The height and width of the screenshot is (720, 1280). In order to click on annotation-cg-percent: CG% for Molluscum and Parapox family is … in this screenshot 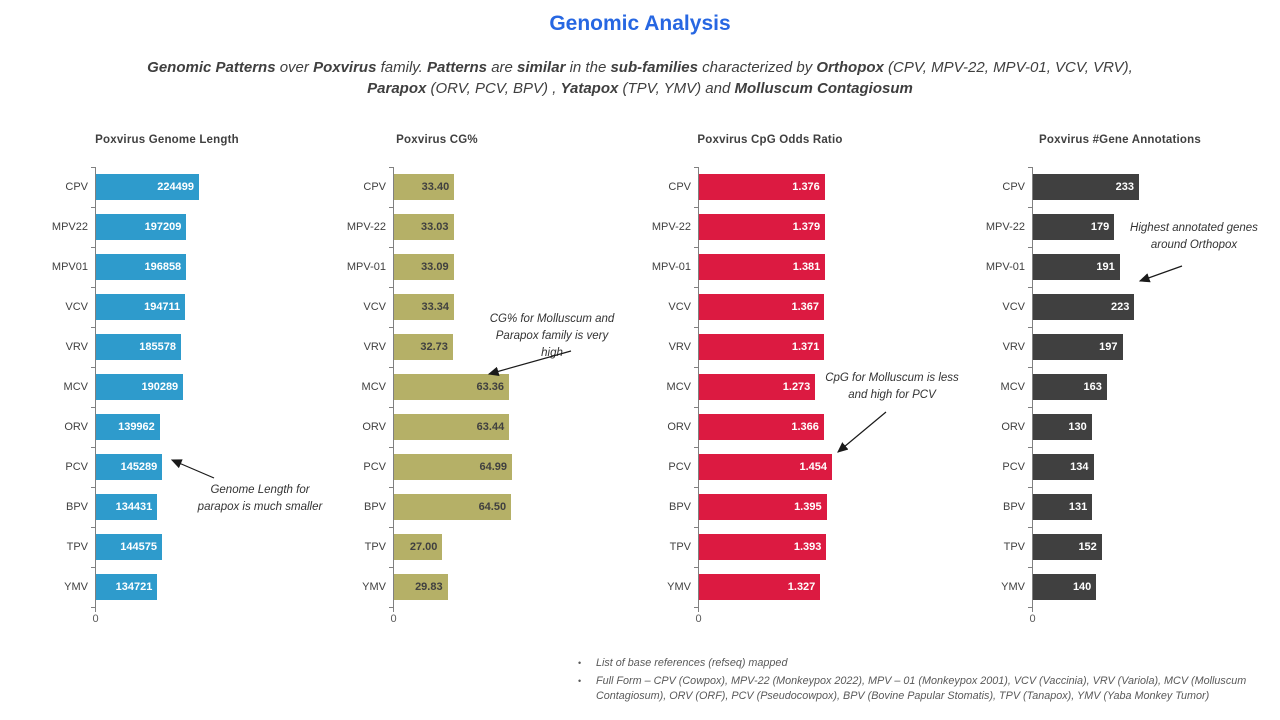, I will do `click(552, 336)`.